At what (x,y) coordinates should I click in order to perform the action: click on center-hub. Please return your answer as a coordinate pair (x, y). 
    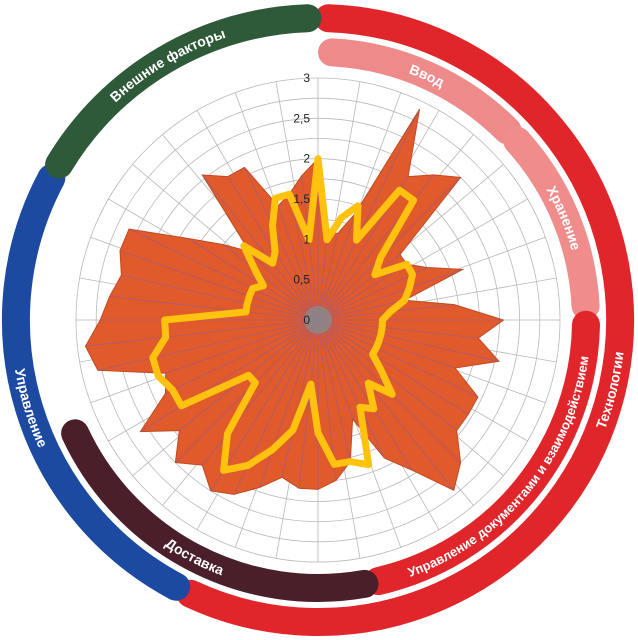
    Looking at the image, I should click on (318, 320).